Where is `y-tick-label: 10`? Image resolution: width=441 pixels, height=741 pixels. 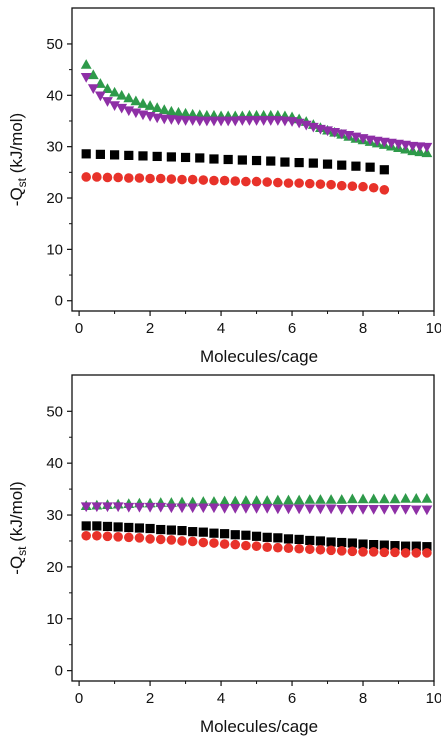 y-tick-label: 10 is located at coordinates (54, 249).